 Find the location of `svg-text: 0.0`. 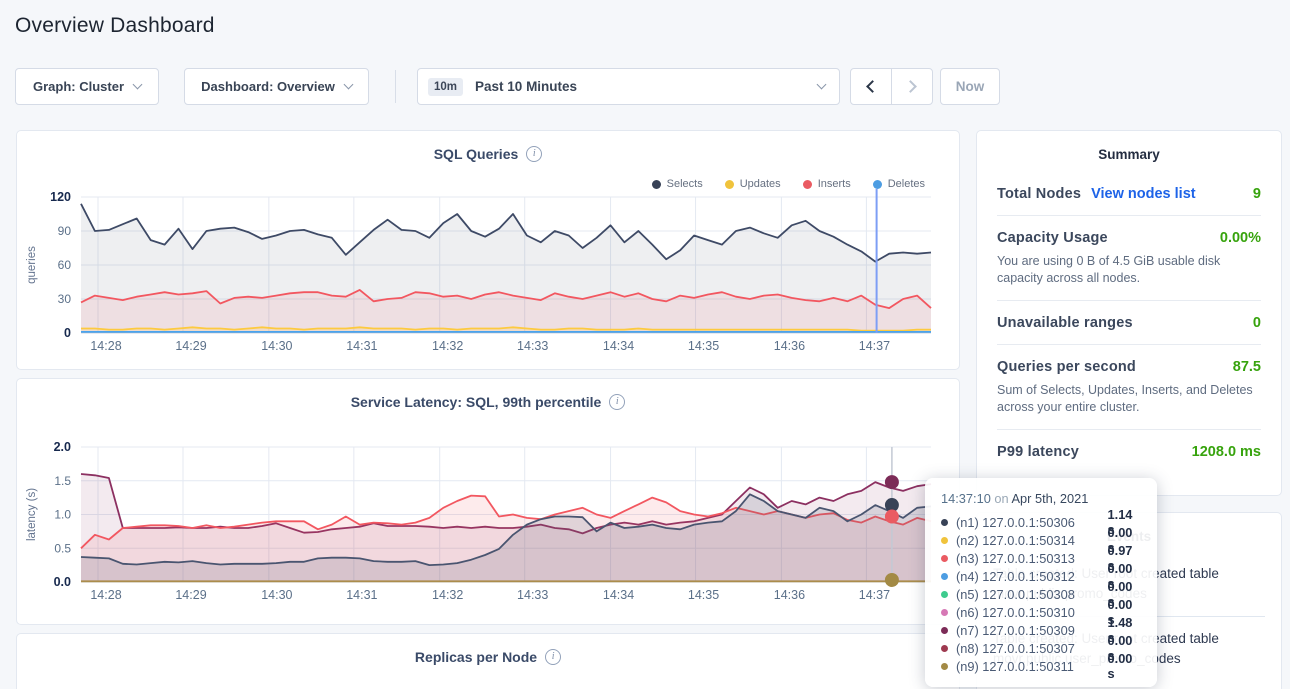

svg-text: 0.0 is located at coordinates (62, 582).